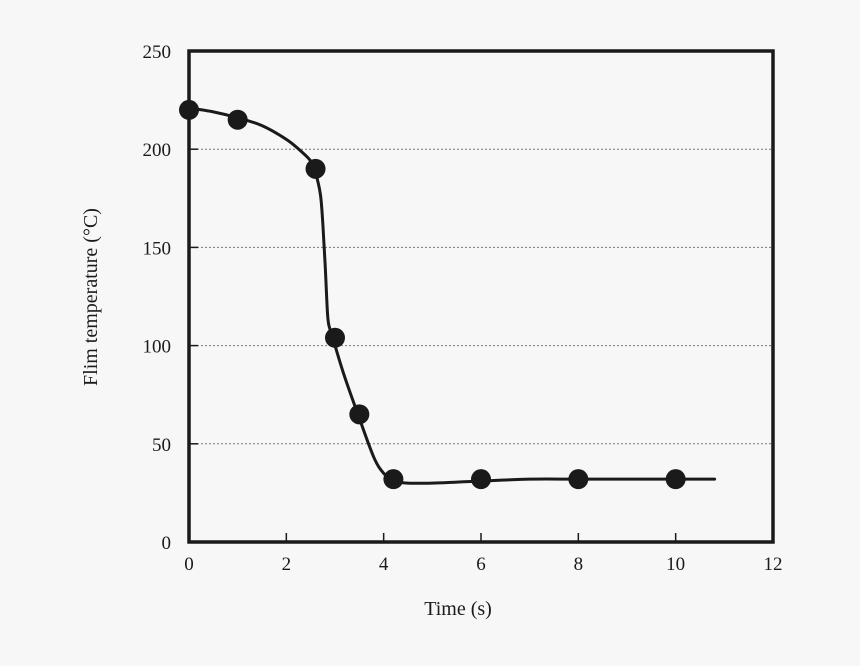 Image resolution: width=860 pixels, height=666 pixels. I want to click on x-tick-label-0: 0, so click(189, 564).